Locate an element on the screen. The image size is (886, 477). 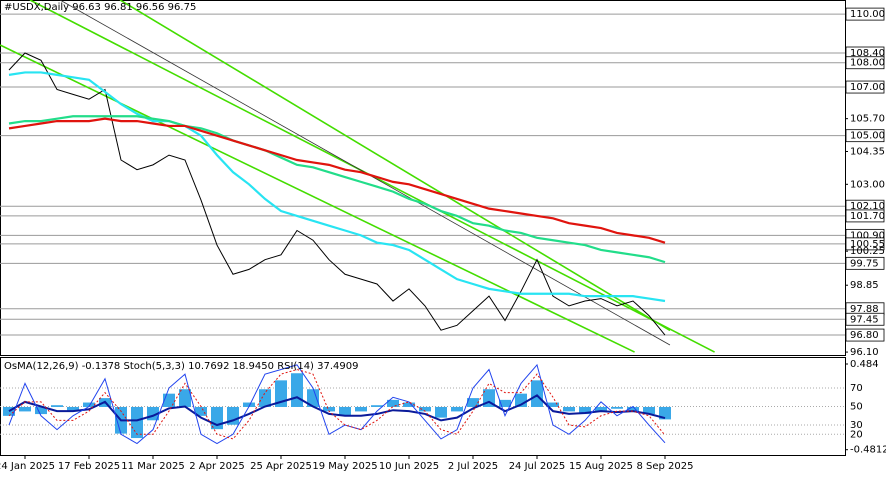
level-label: 108.40 is located at coordinates (867, 53).